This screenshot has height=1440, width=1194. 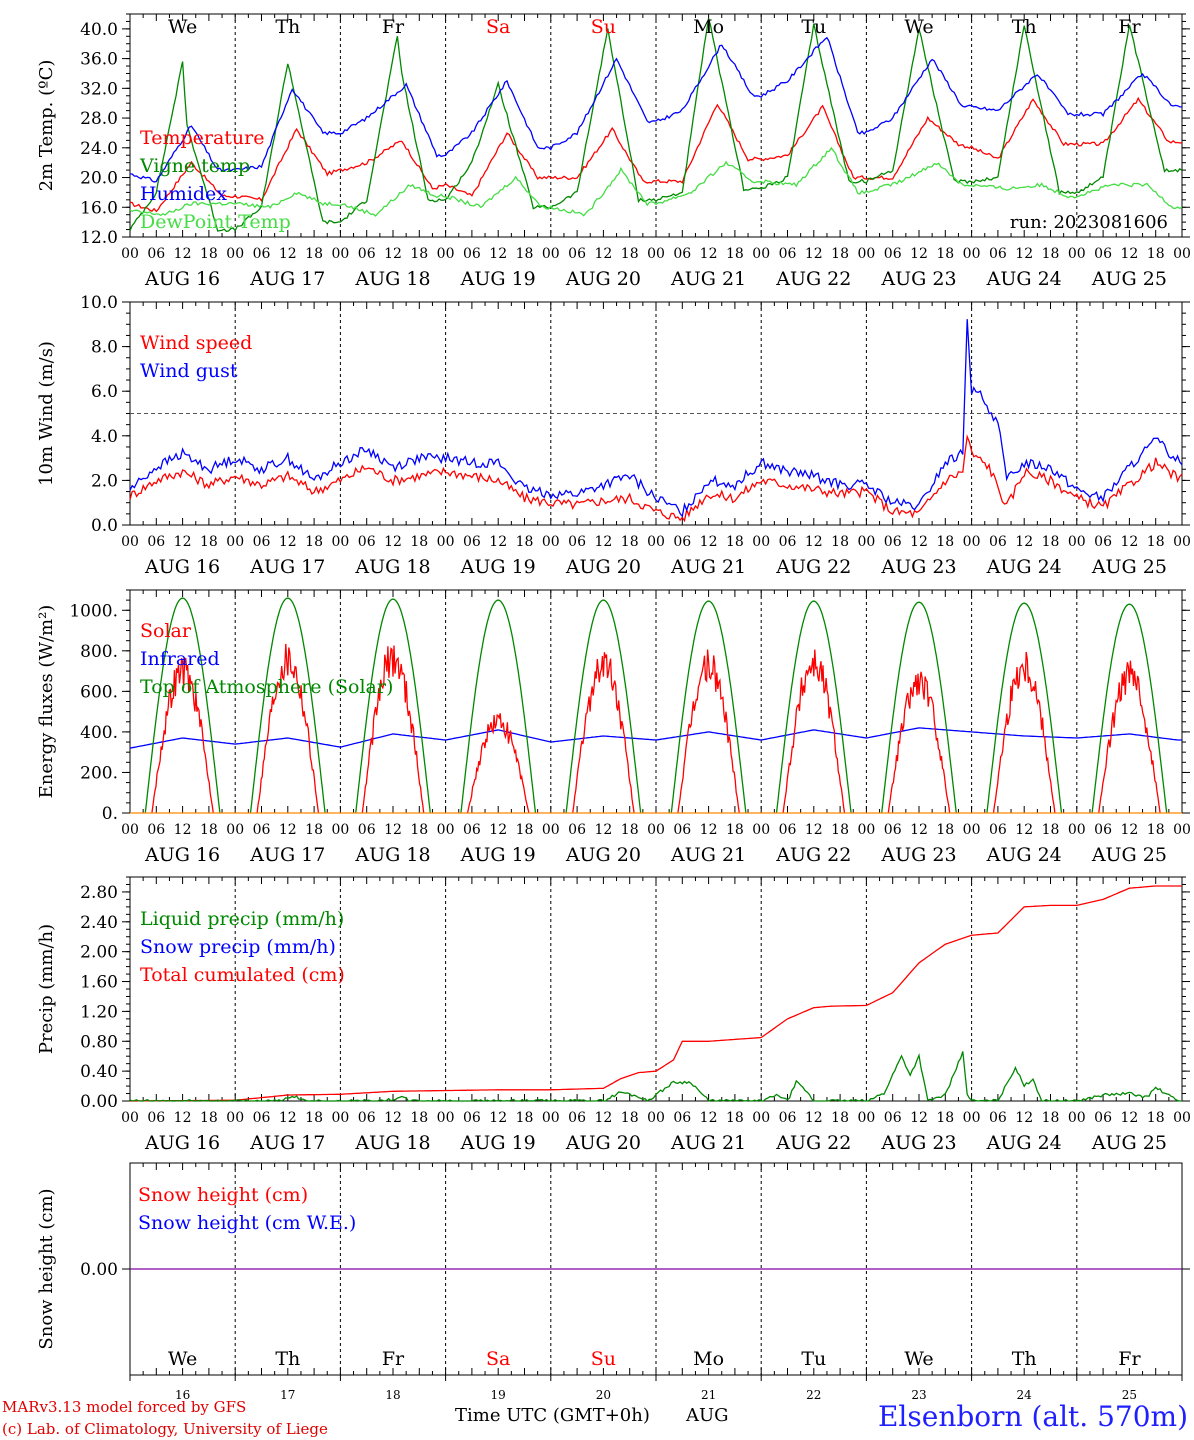 What do you see at coordinates (287, 1359) in the screenshot?
I see `weekday-label: Th` at bounding box center [287, 1359].